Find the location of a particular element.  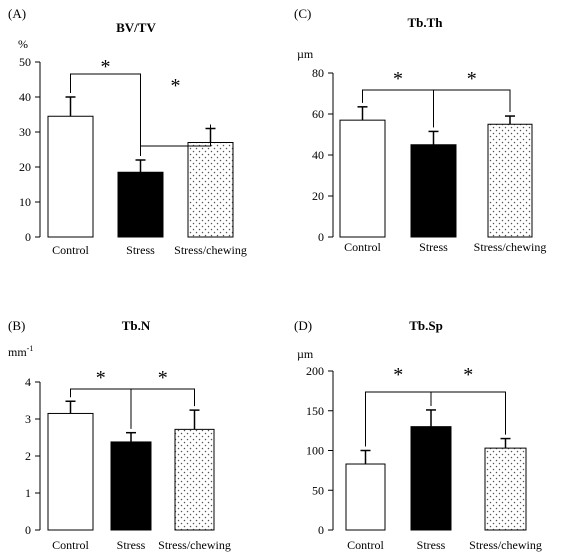

panel-label: (B) is located at coordinates (16, 325).